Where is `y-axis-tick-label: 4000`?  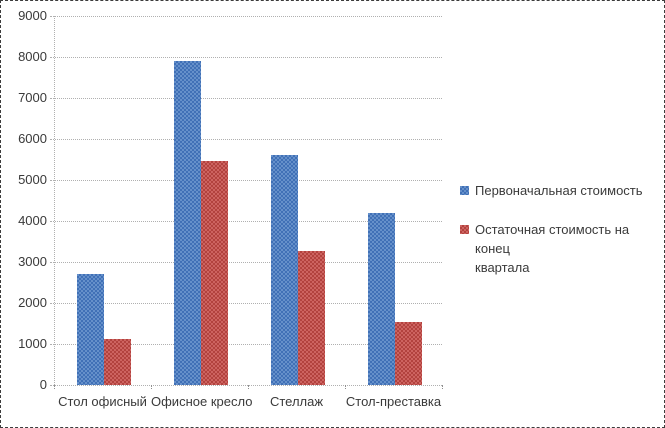
y-axis-tick-label: 4000 is located at coordinates (32, 220).